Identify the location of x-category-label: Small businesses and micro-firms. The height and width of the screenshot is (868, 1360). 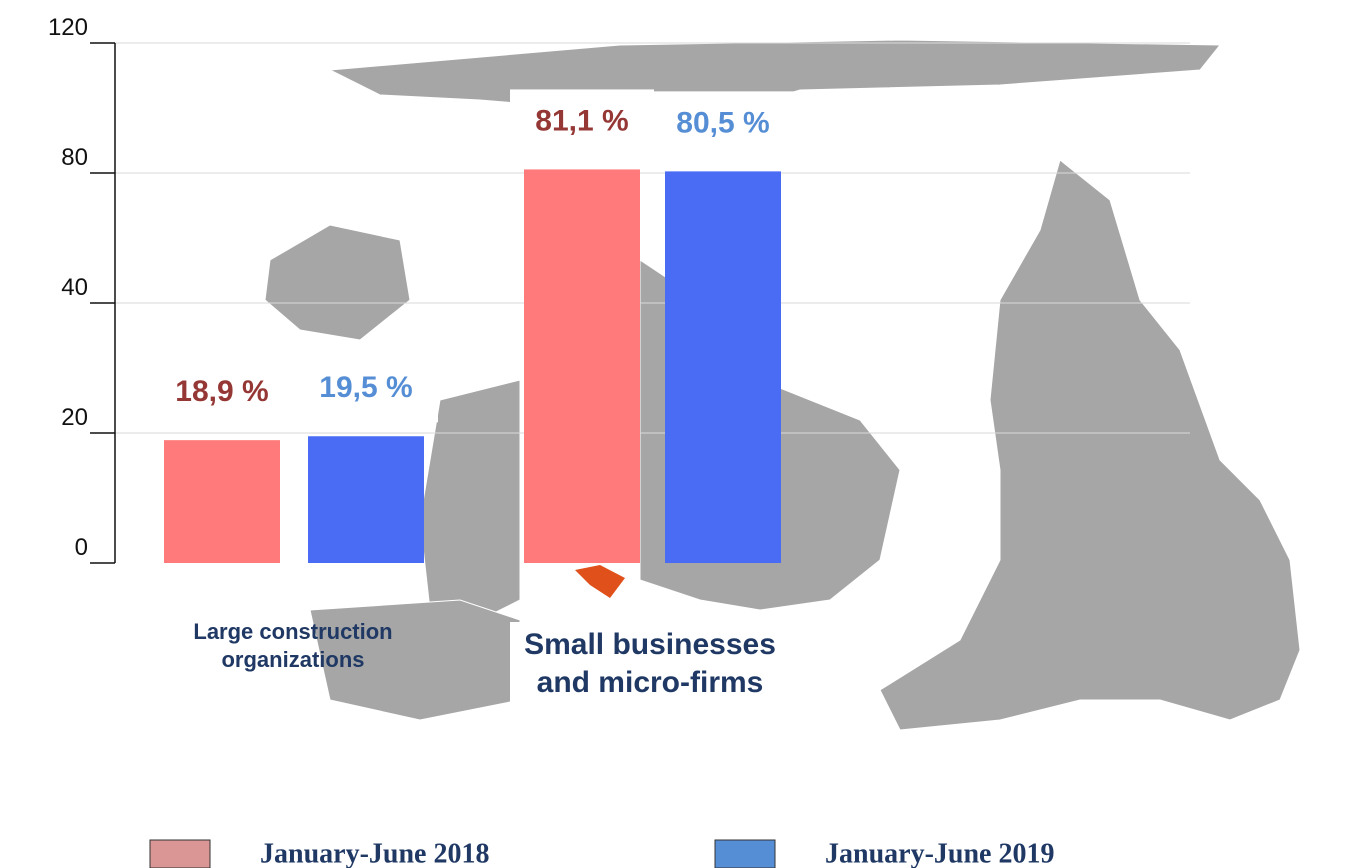
(650, 663).